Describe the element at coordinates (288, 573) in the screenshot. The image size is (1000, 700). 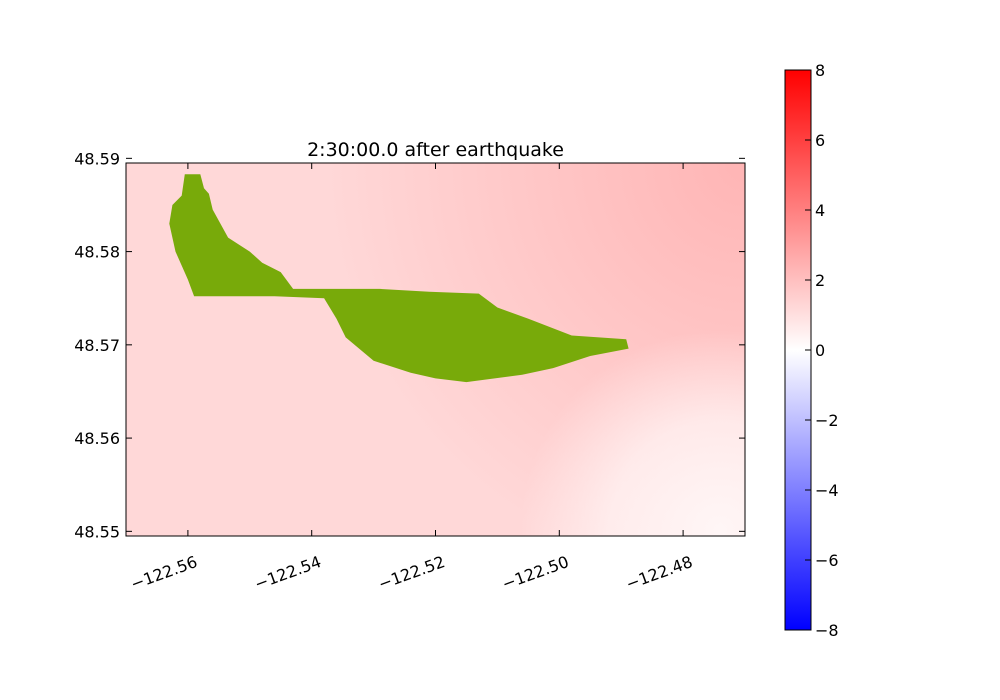
I see `x-tick-label: −122.54` at that location.